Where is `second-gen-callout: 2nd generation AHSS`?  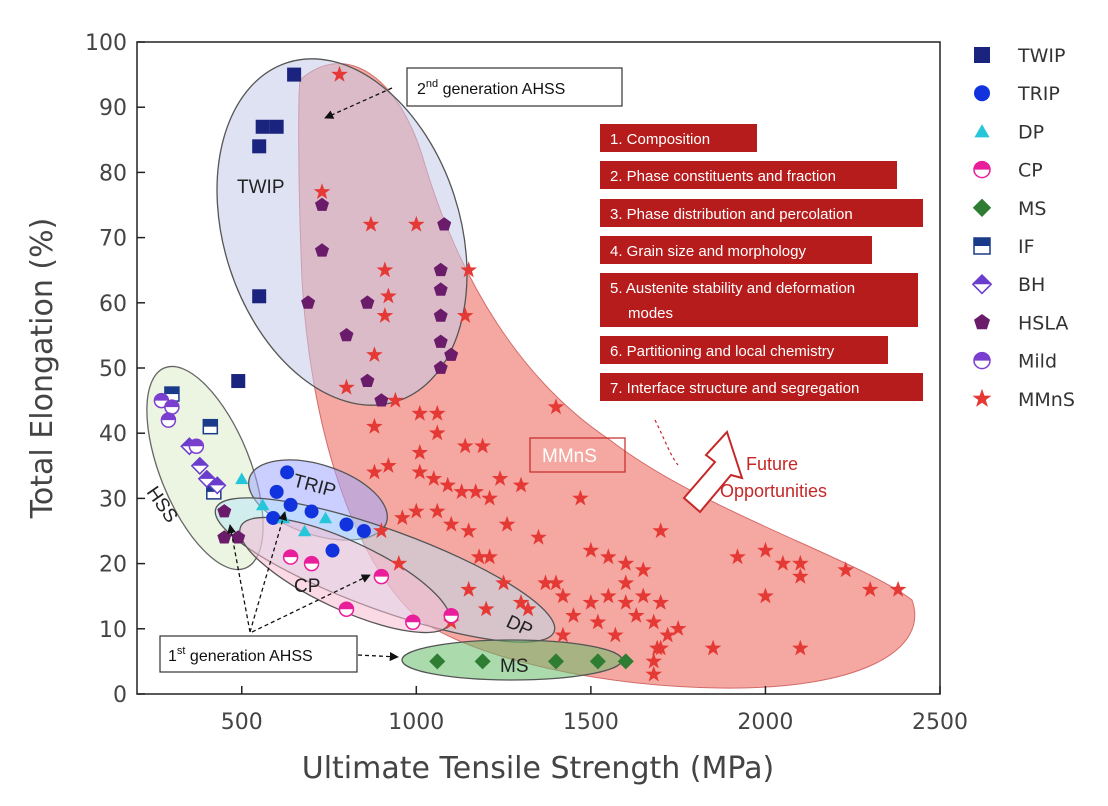
second-gen-callout: 2nd generation AHSS is located at coordinates (491, 88).